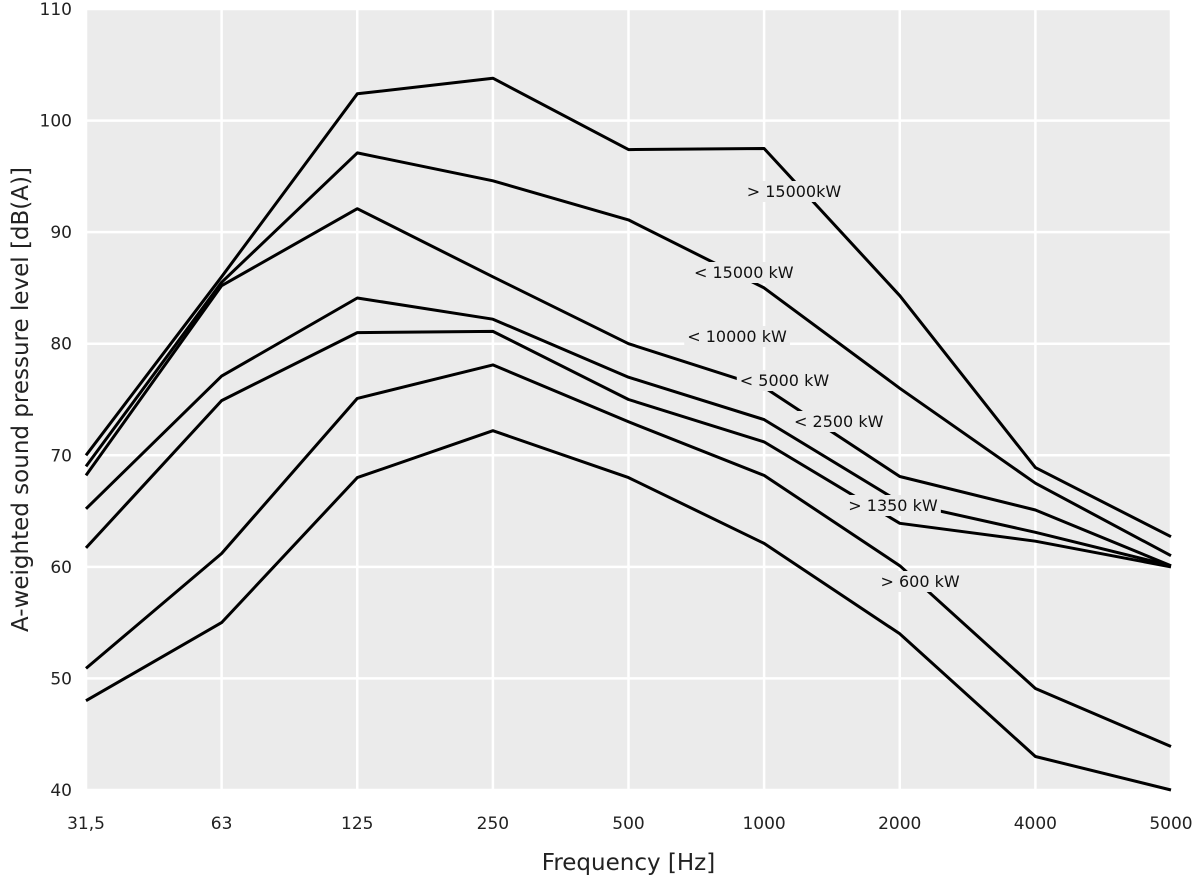 Image resolution: width=1200 pixels, height=883 pixels. What do you see at coordinates (61, 456) in the screenshot?
I see `y-tick-label: 70` at bounding box center [61, 456].